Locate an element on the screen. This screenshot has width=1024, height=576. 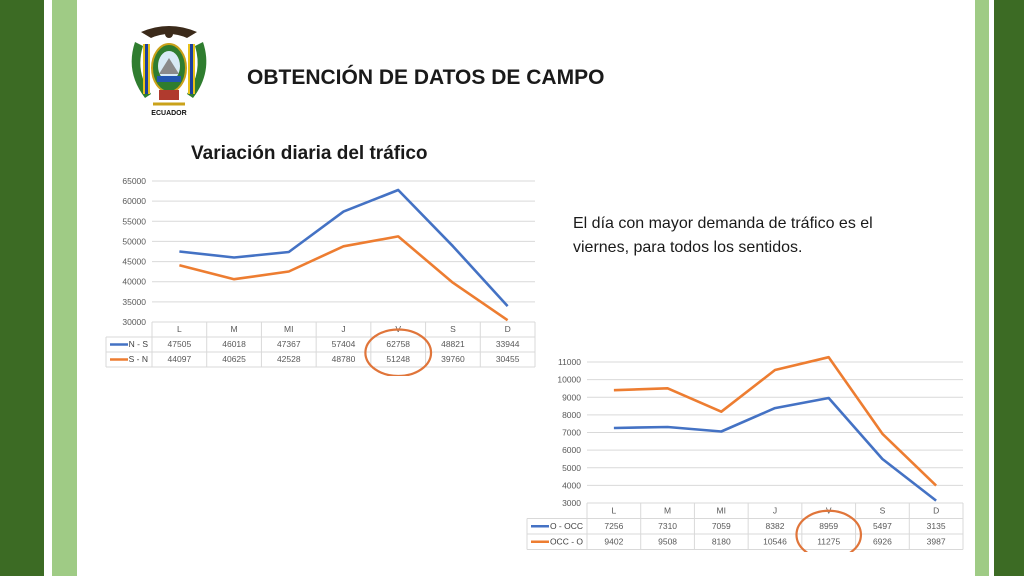
legend-series-name: OCC - O is located at coordinates (566, 542).